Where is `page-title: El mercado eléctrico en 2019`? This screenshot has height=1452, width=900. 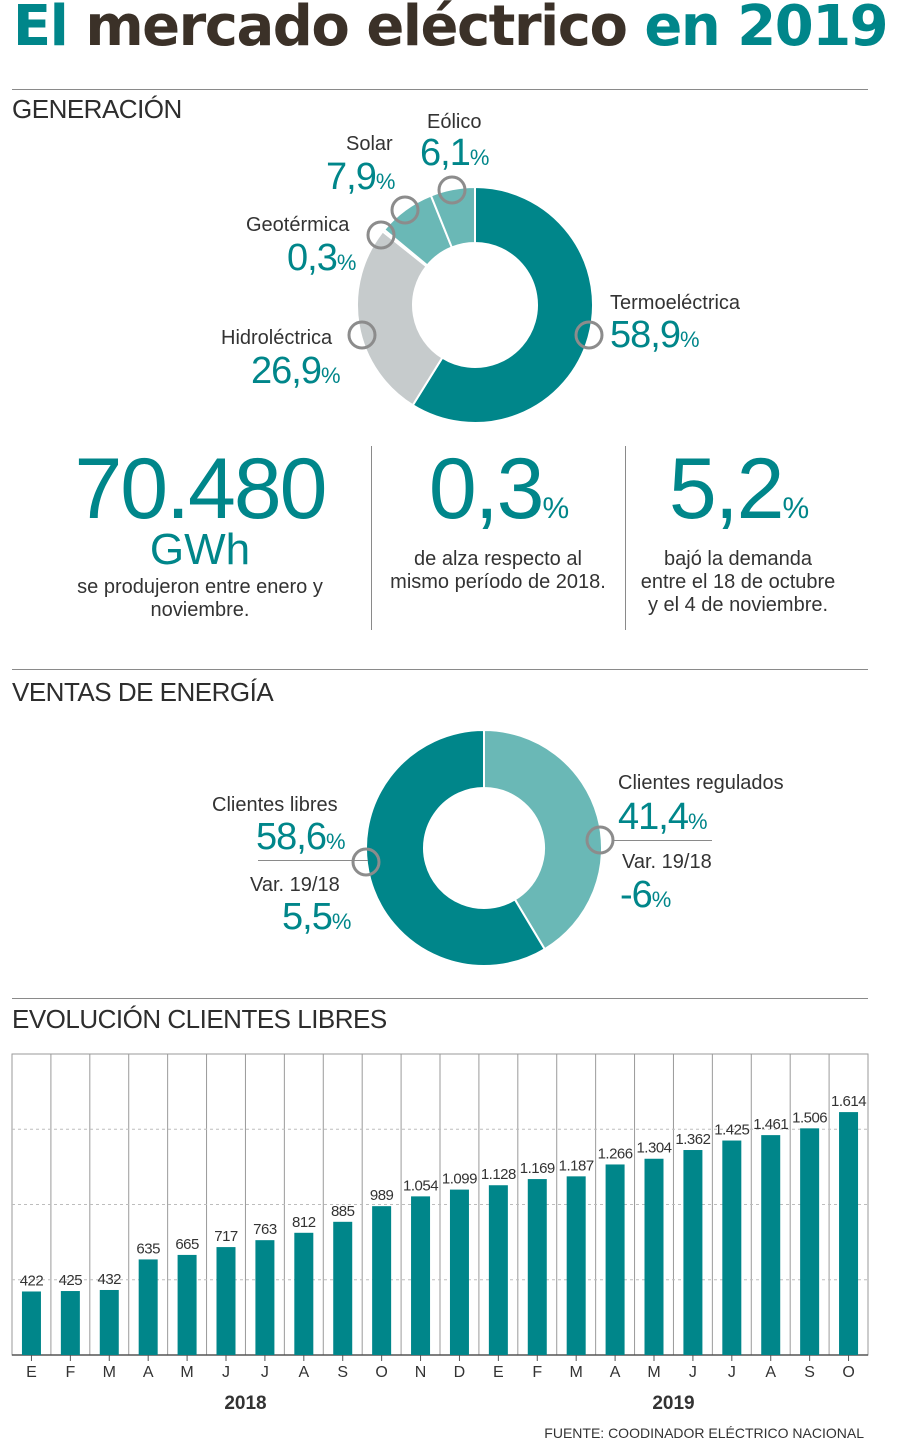
page-title: El mercado eléctrico en 2019 is located at coordinates (450, 29).